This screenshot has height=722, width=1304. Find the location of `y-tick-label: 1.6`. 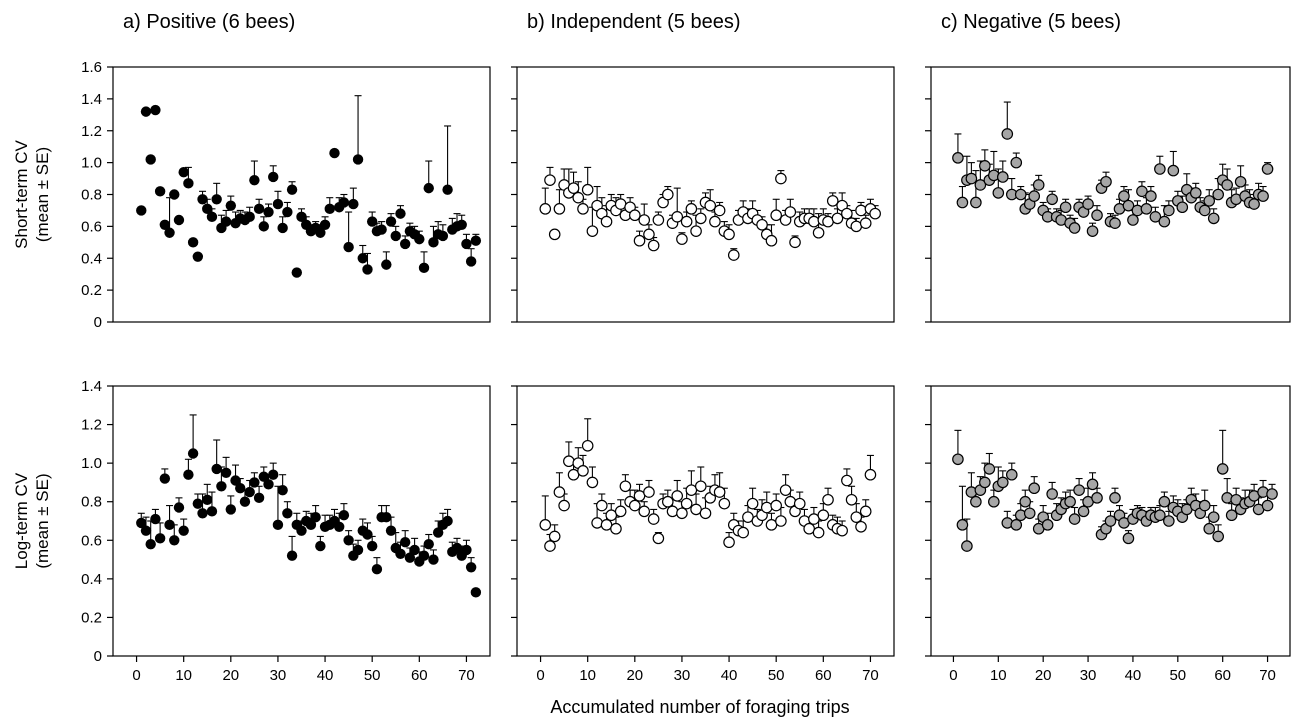

y-tick-label: 1.6 is located at coordinates (91, 67).